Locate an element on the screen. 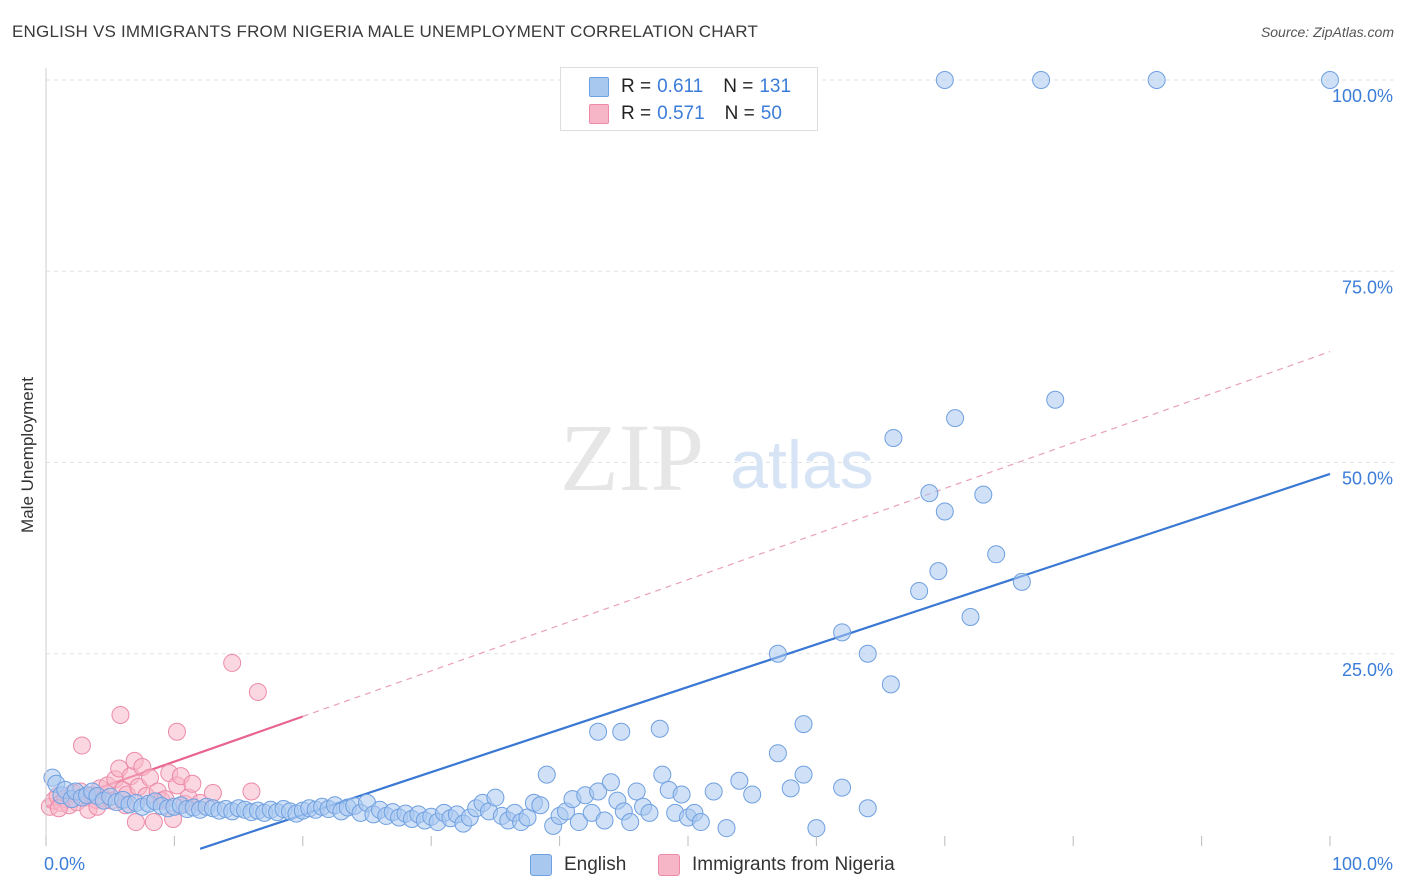 The height and width of the screenshot is (892, 1406). bottom-legend-english: English is located at coordinates (578, 865).